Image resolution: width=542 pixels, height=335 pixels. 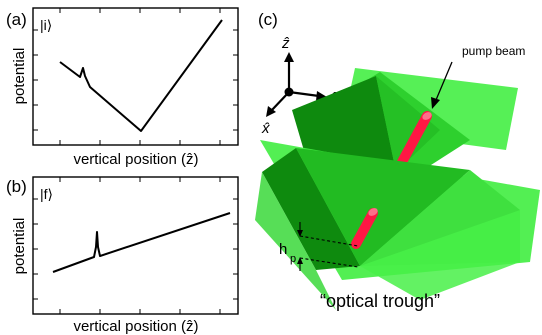 I want to click on panel-a-state: |i⟩, so click(x=46, y=25).